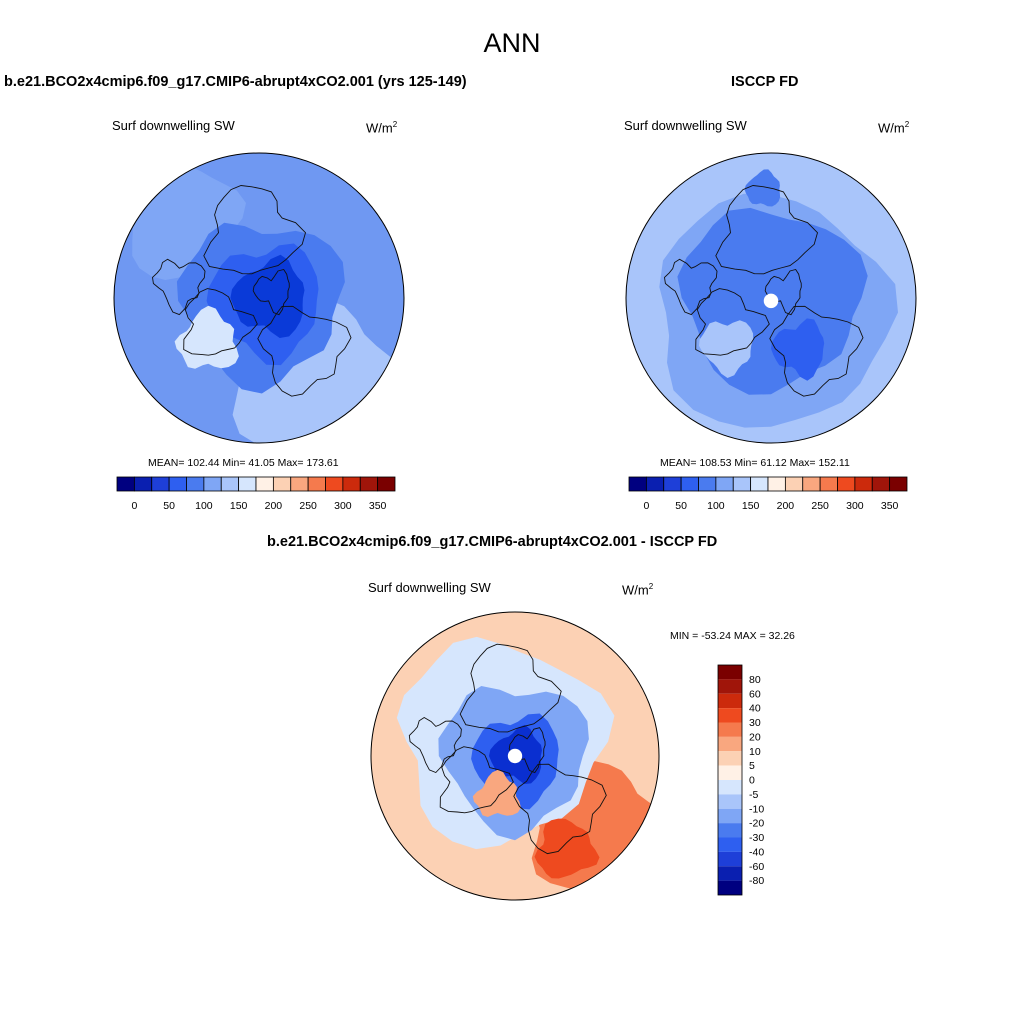  I want to click on diff-polar-map, so click(515, 756).